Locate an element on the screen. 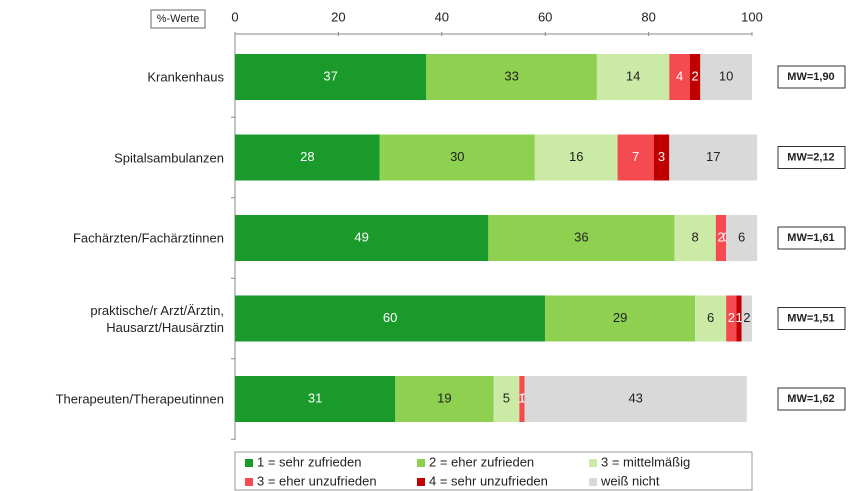 This screenshot has height=491, width=851. segment-label: 60 is located at coordinates (390, 317).